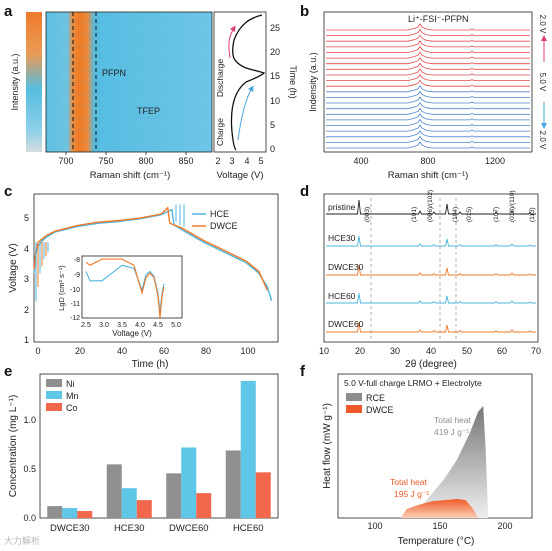 This screenshot has width=552, height=551. Describe the element at coordinates (260, 161) in the screenshot. I see `vtick-5: 5` at that location.